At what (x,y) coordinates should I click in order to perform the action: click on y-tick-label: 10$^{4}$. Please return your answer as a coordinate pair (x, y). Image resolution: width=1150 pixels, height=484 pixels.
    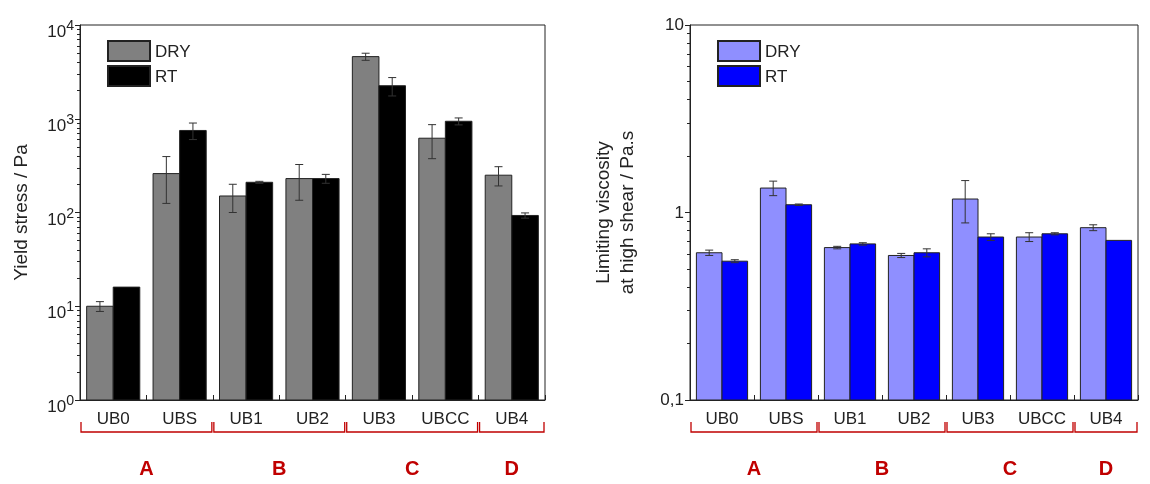
    Looking at the image, I should click on (60, 29).